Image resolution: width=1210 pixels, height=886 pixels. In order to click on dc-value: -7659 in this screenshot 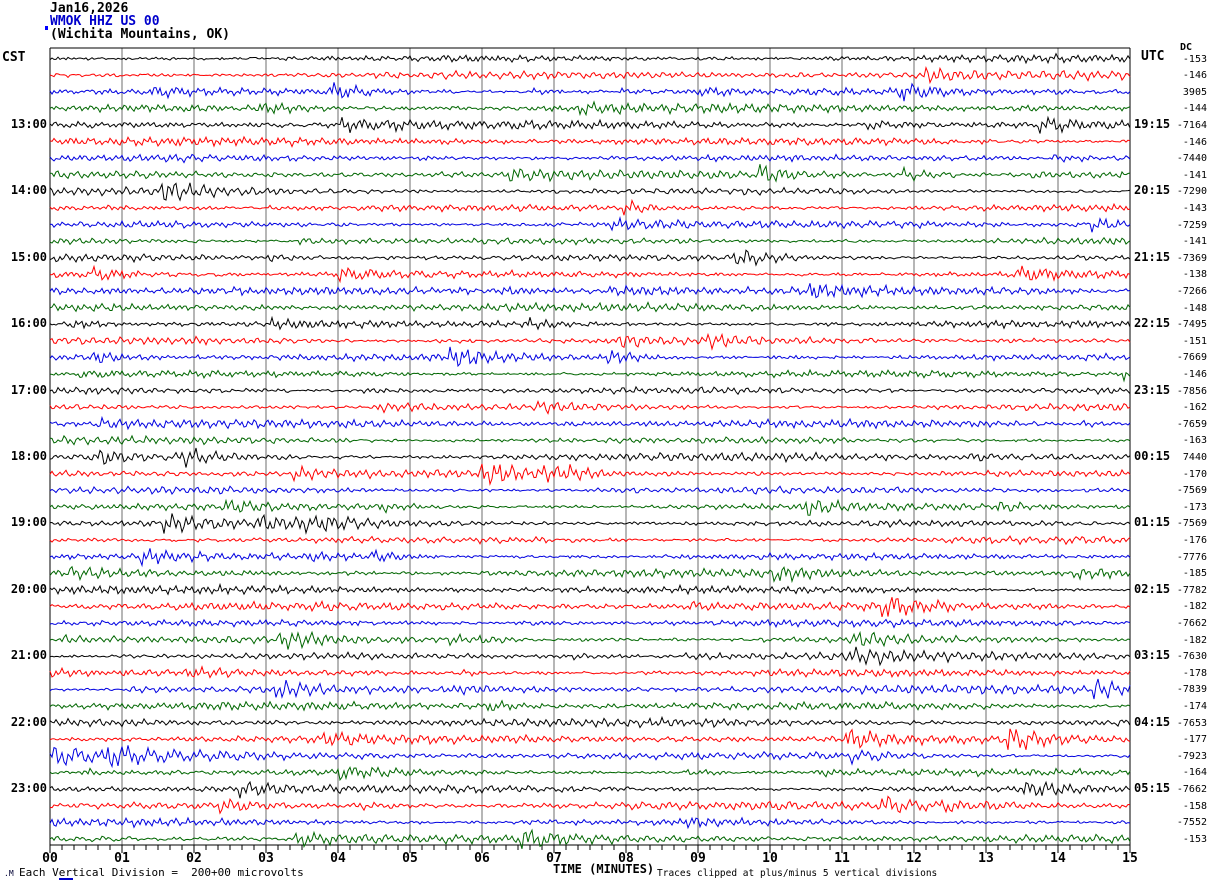, I will do `click(1191, 424)`.